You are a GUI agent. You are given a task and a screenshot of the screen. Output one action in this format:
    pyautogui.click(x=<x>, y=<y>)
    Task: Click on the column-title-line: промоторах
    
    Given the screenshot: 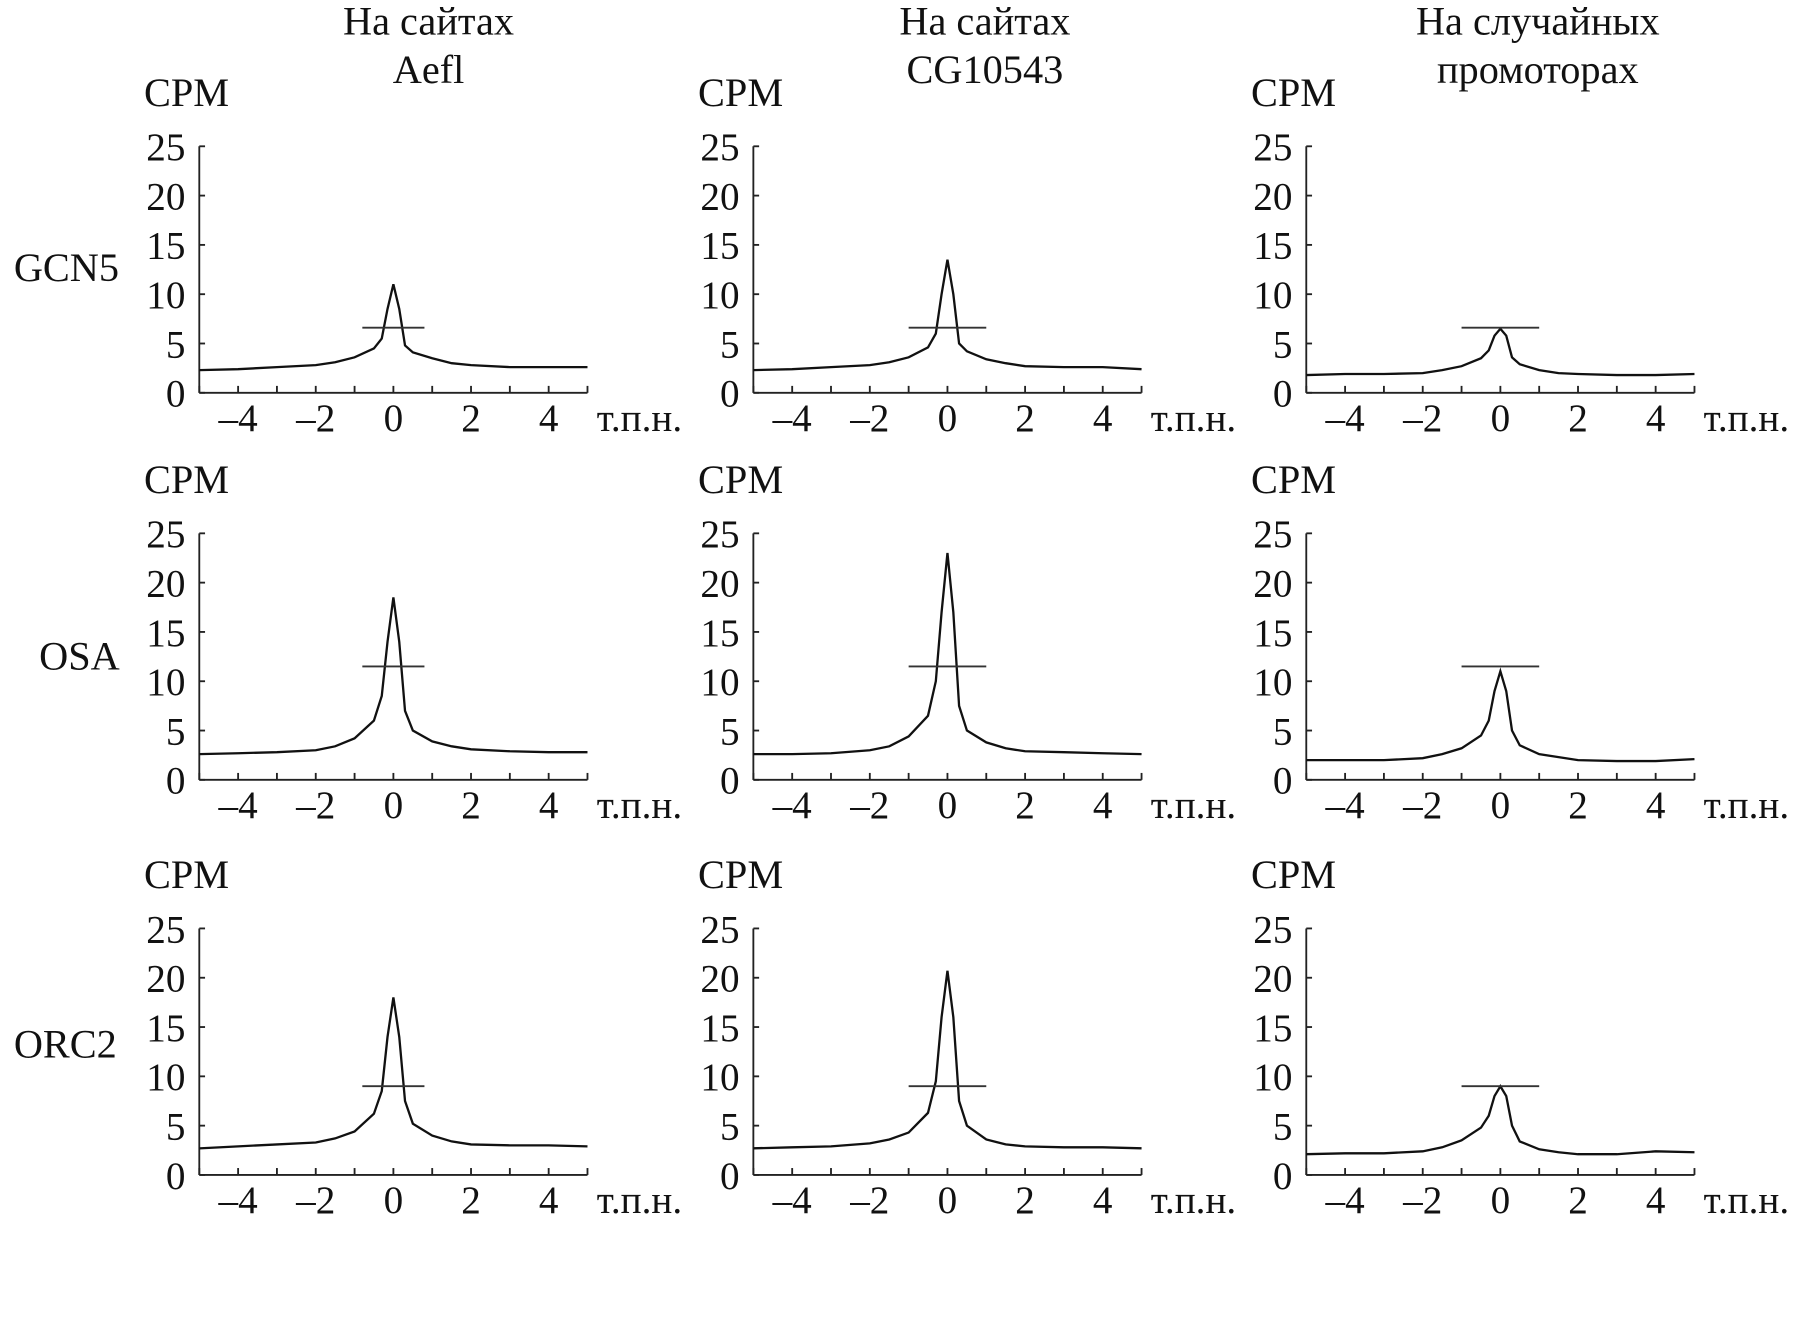 What is the action you would take?
    pyautogui.click(x=1538, y=69)
    